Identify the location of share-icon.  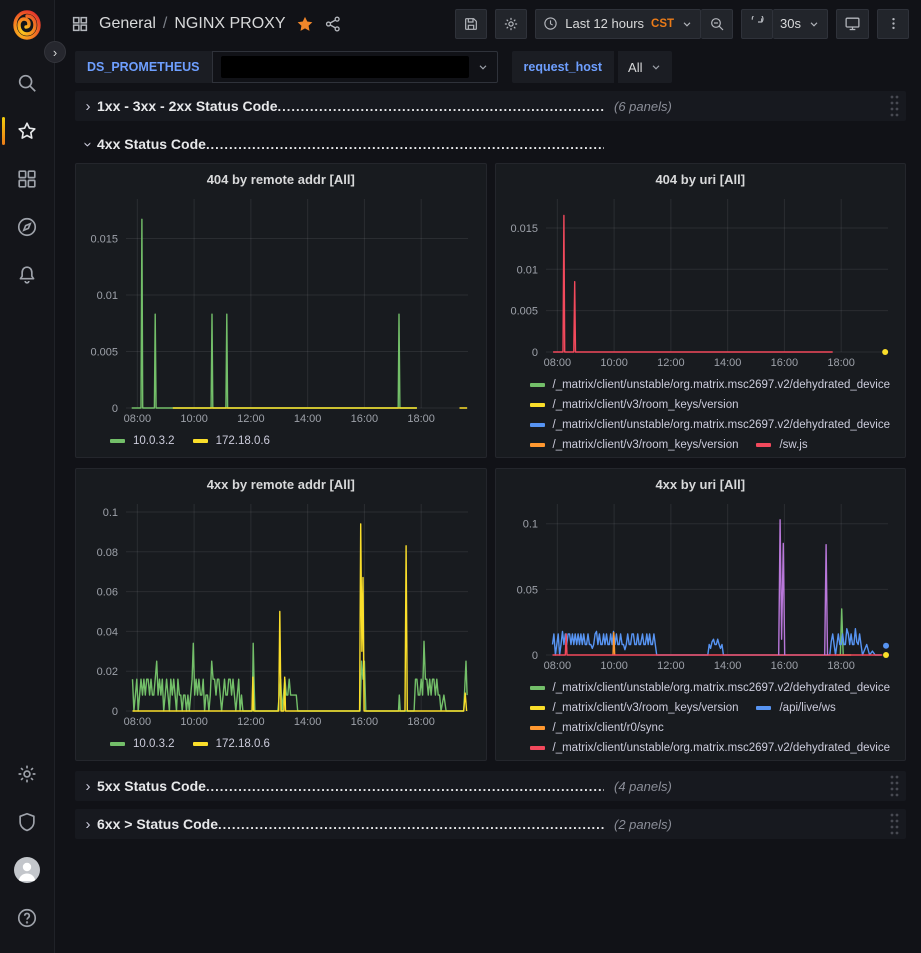
(333, 24).